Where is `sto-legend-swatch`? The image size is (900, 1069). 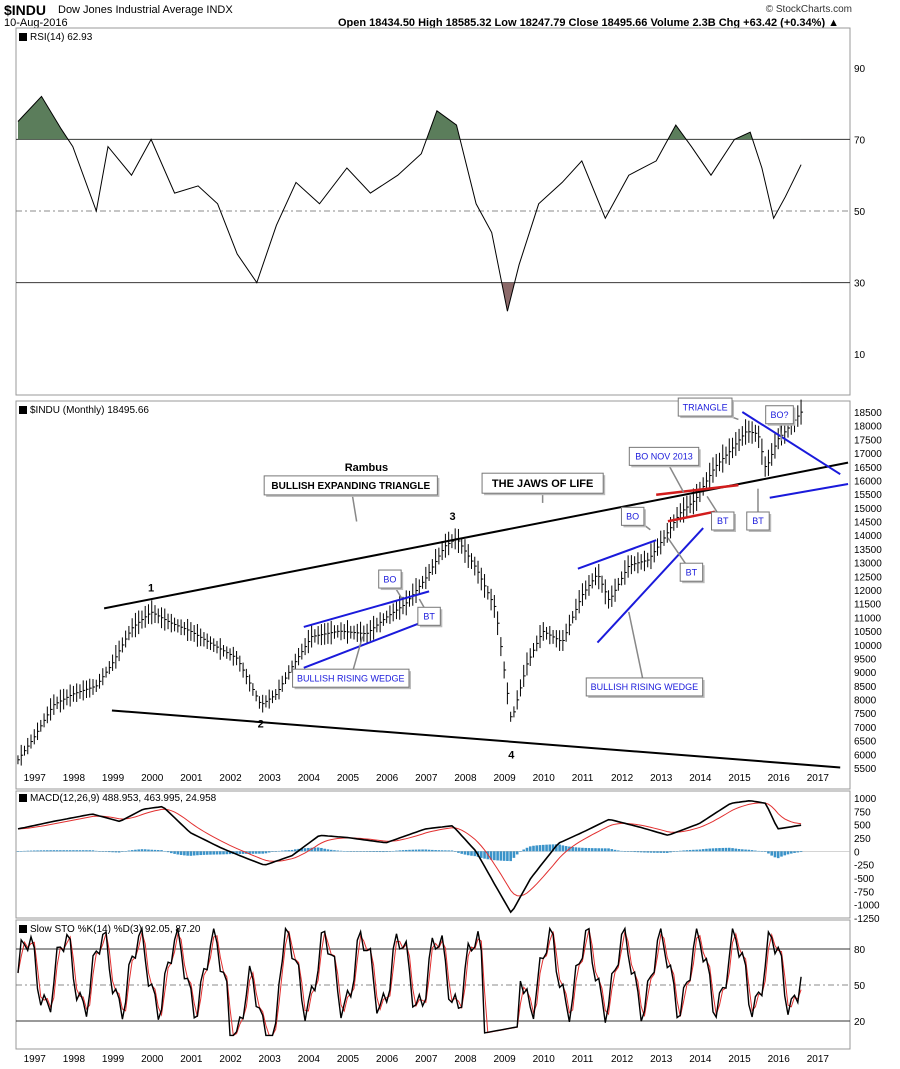
sto-legend-swatch is located at coordinates (23, 929).